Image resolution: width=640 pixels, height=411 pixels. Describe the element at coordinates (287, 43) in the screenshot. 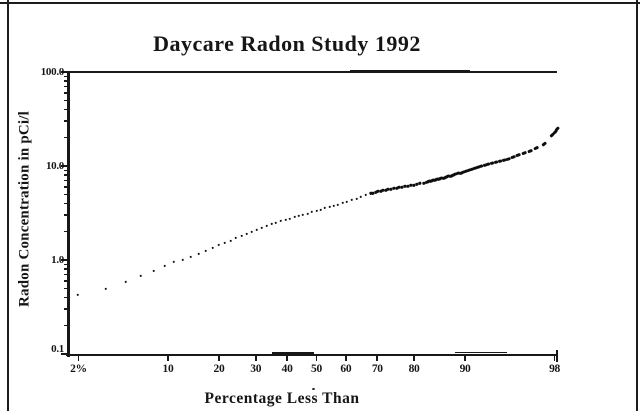

I see `chart-title: Daycare Radon Study 1992` at that location.